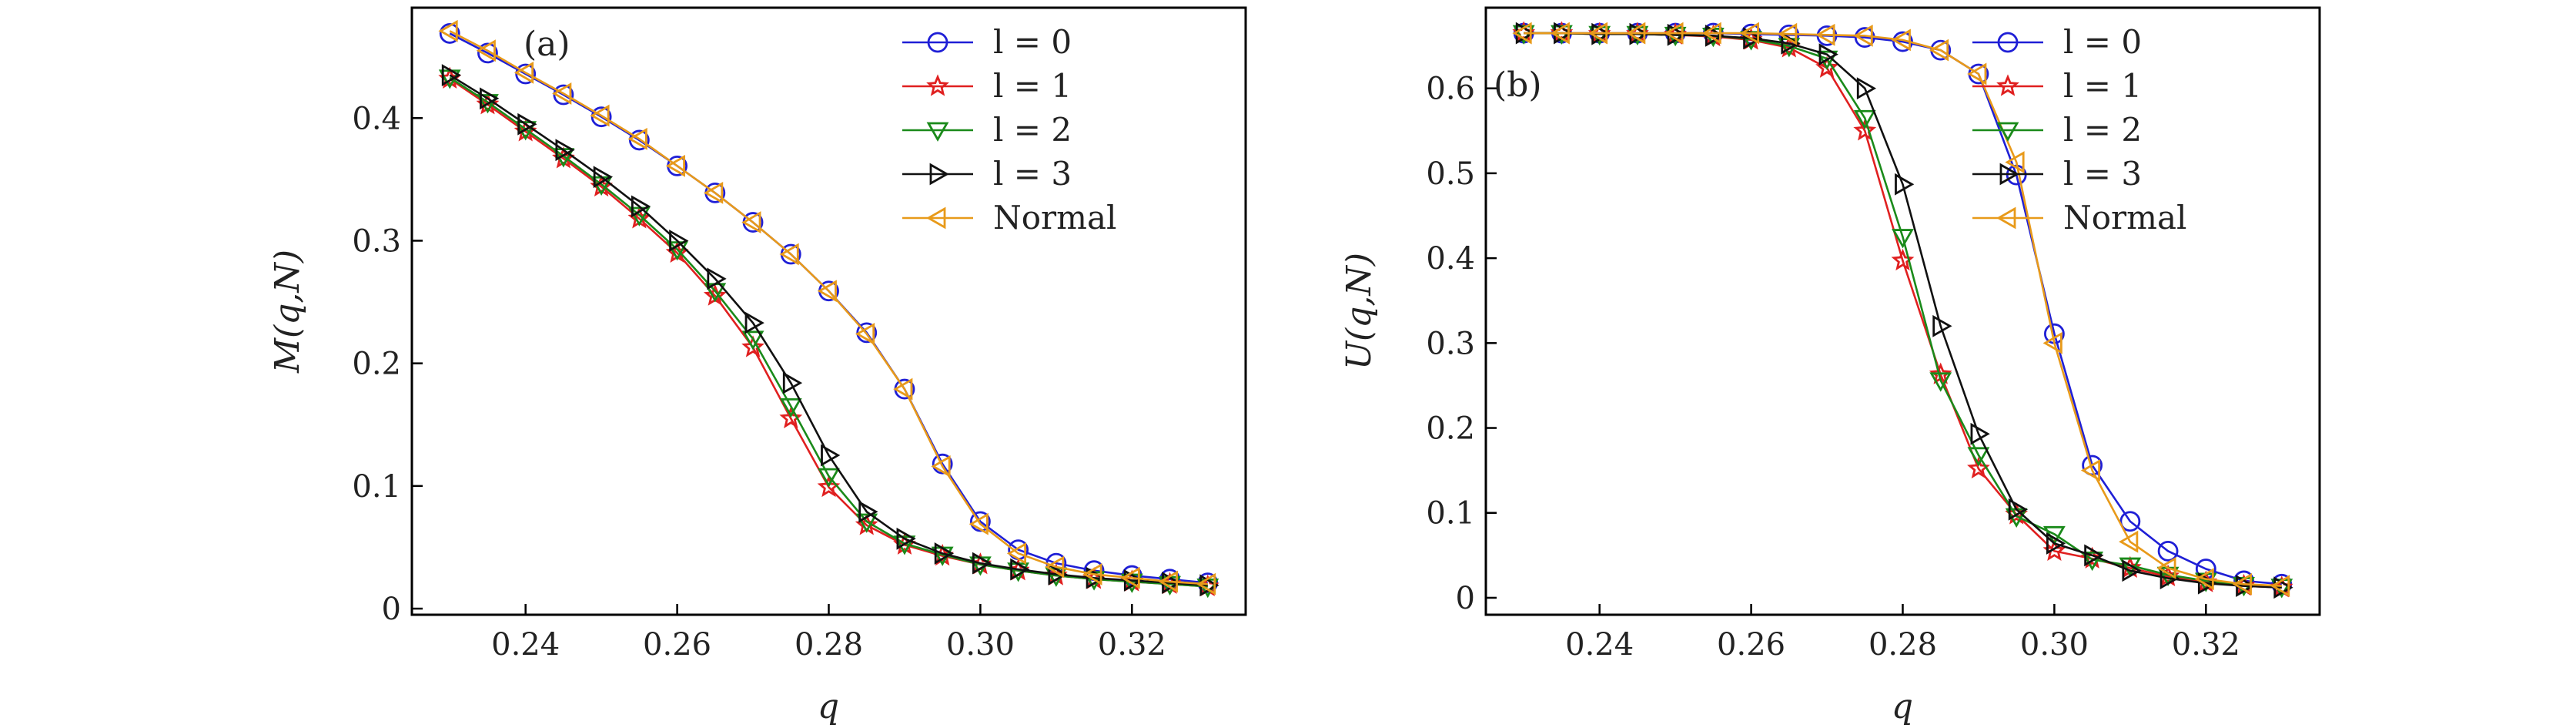 The image size is (2576, 728). Describe the element at coordinates (2102, 174) in the screenshot. I see `panel-b-legend-label: l = 3` at that location.